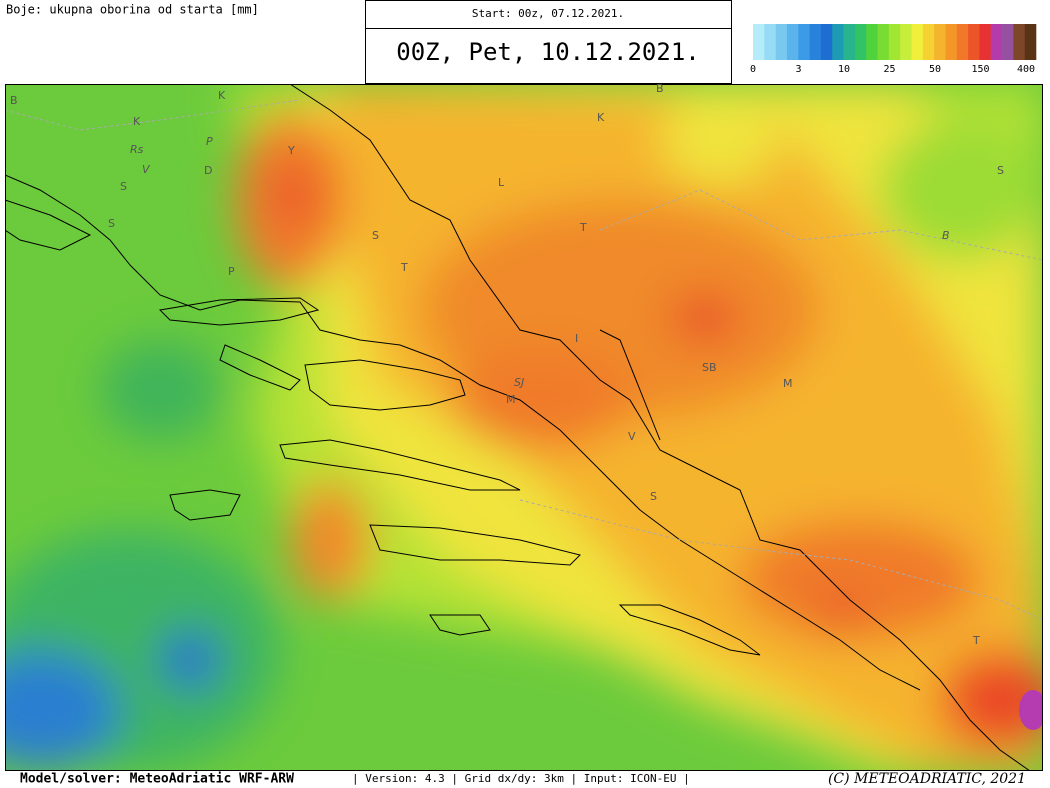 The width and height of the screenshot is (1050, 788). What do you see at coordinates (519, 382) in the screenshot?
I see `place-label: SJ` at bounding box center [519, 382].